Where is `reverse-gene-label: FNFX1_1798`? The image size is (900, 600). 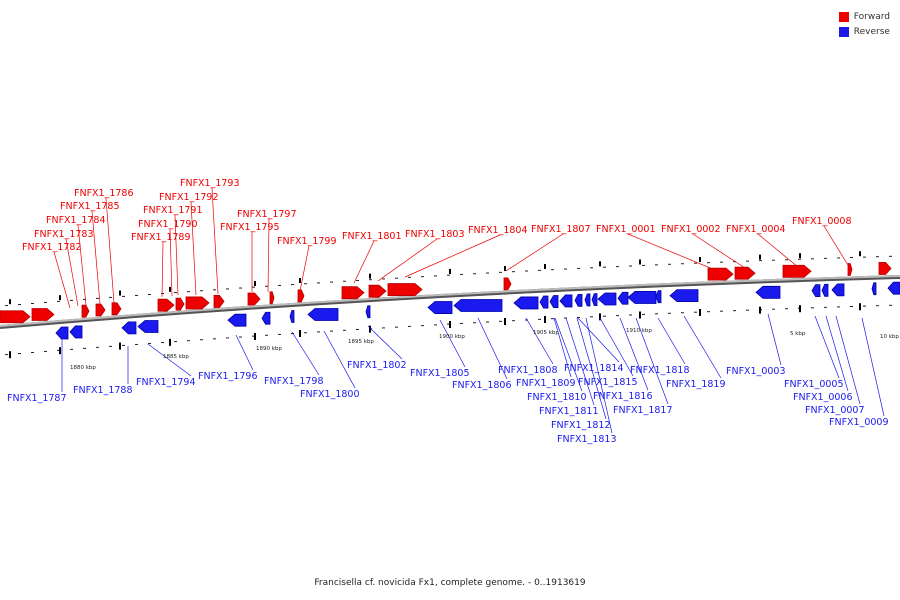 reverse-gene-label: FNFX1_1798 is located at coordinates (294, 381).